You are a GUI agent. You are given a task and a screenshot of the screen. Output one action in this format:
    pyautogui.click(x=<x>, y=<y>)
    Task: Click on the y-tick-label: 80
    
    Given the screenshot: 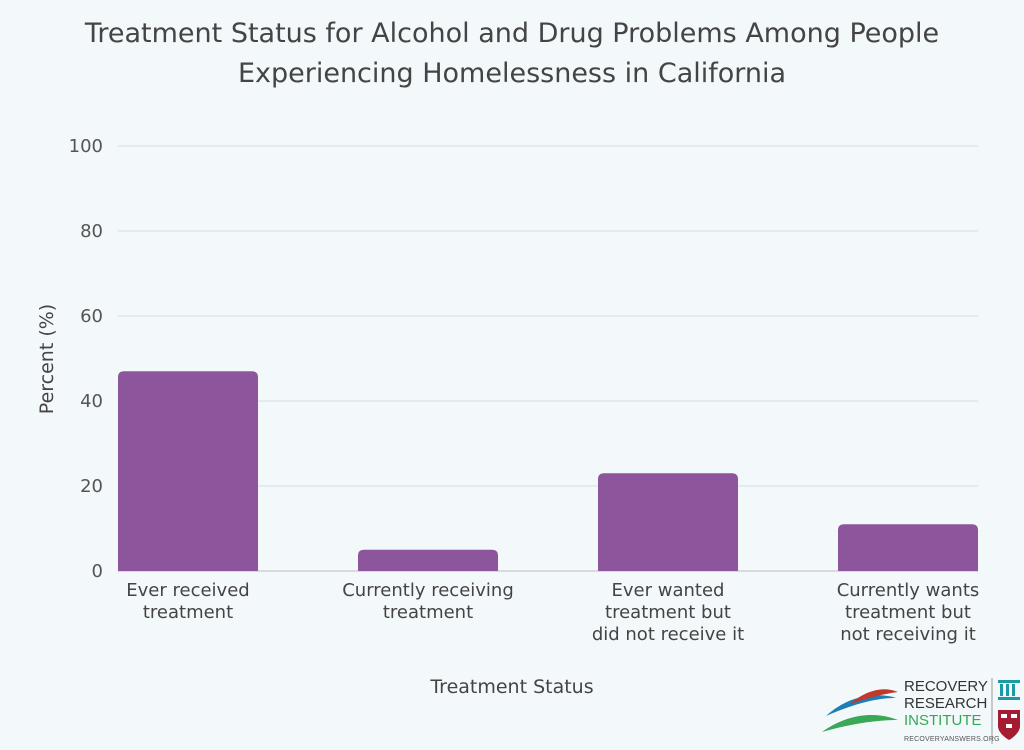 What is the action you would take?
    pyautogui.click(x=91, y=231)
    